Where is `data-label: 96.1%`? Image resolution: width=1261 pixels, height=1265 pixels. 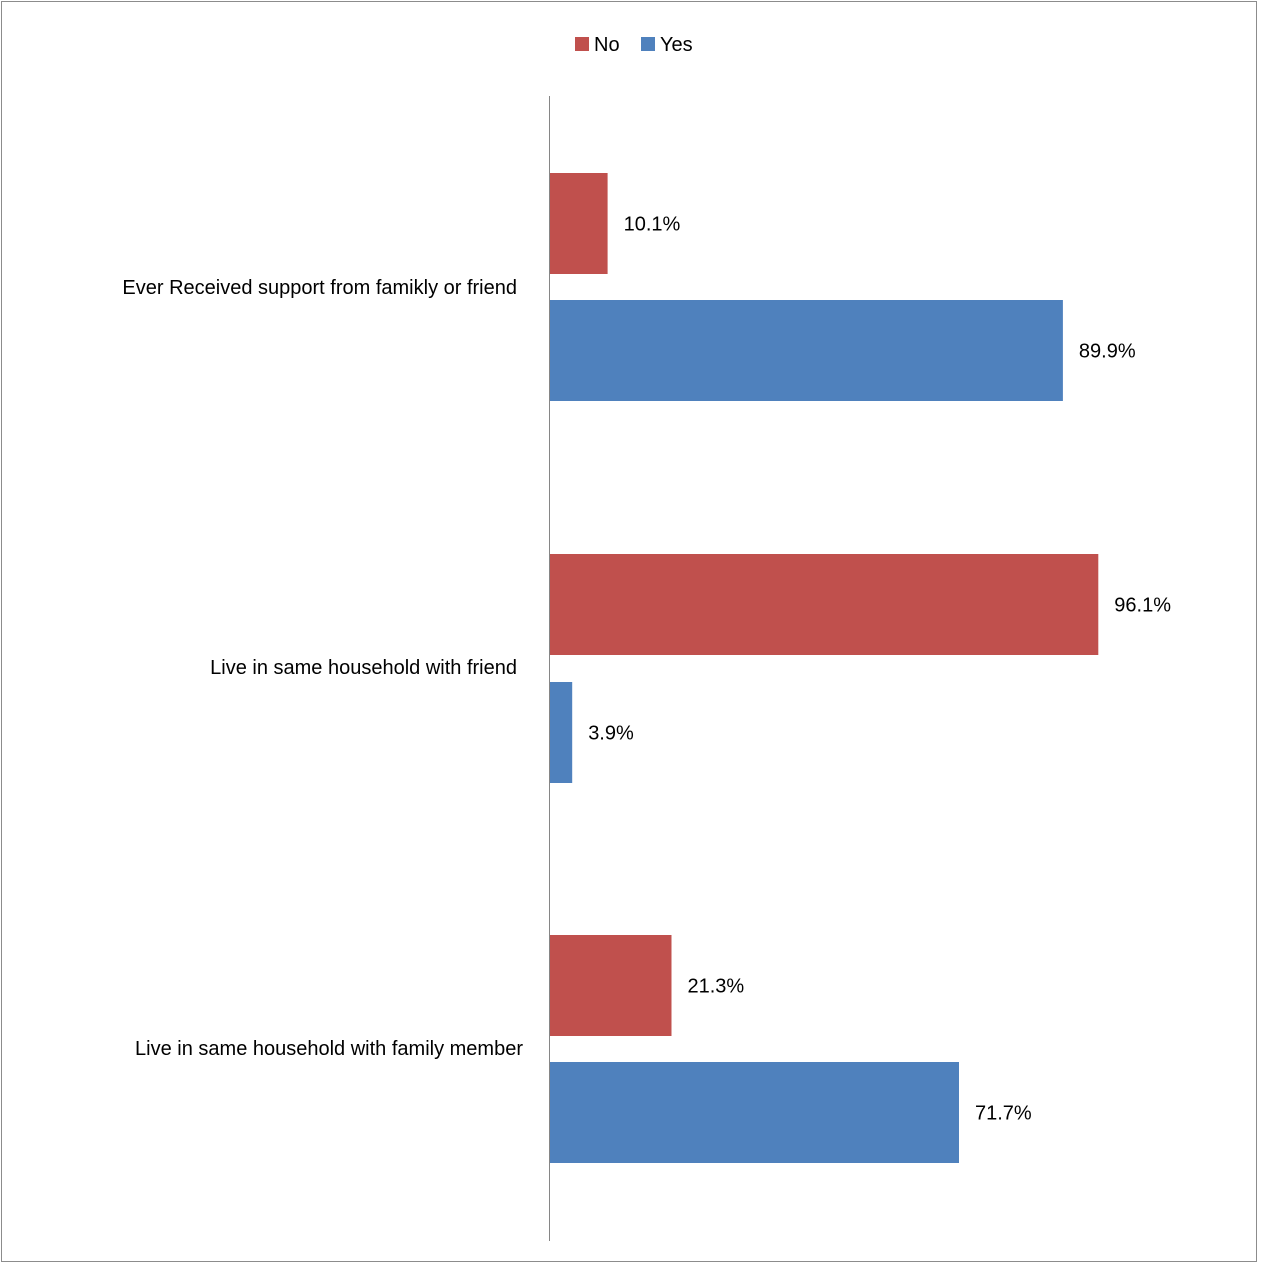 data-label: 96.1% is located at coordinates (1142, 606).